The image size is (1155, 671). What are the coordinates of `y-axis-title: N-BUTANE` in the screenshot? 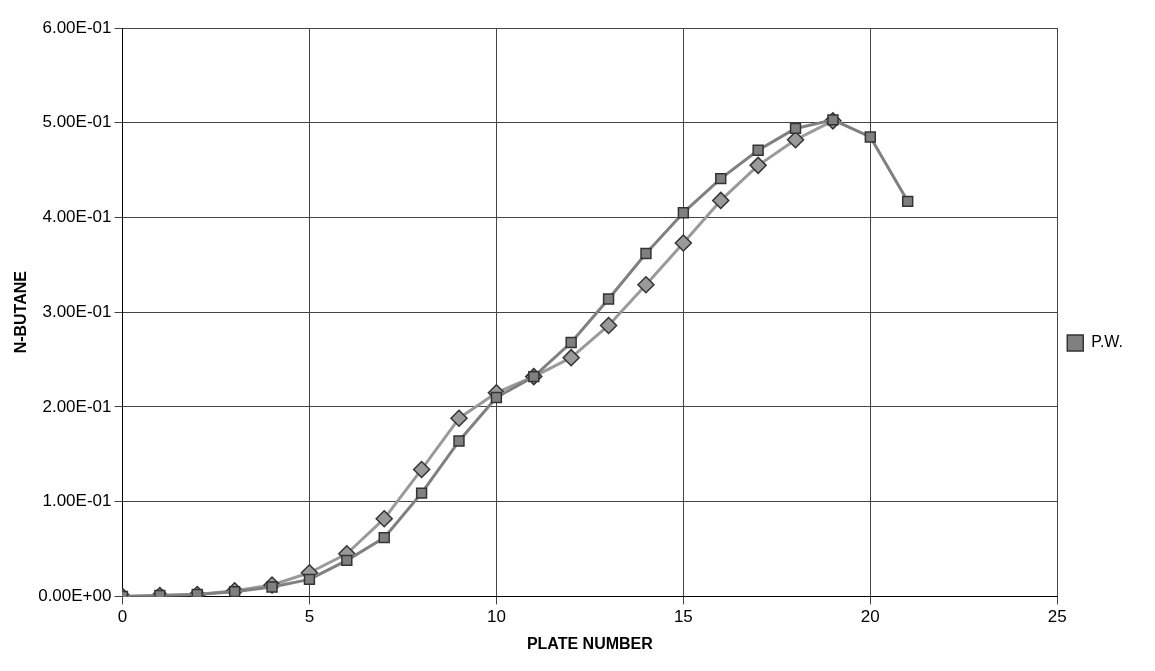 It's located at (21, 312).